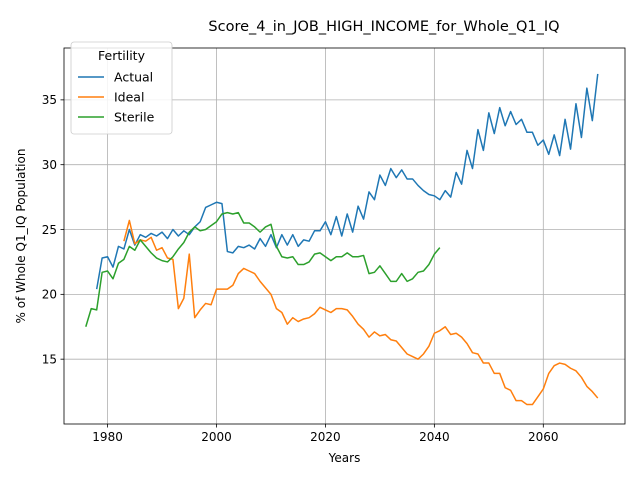 The image size is (640, 480). What do you see at coordinates (21, 236) in the screenshot?
I see `y-axis-label: % of Whole Q1_IQ Population` at bounding box center [21, 236].